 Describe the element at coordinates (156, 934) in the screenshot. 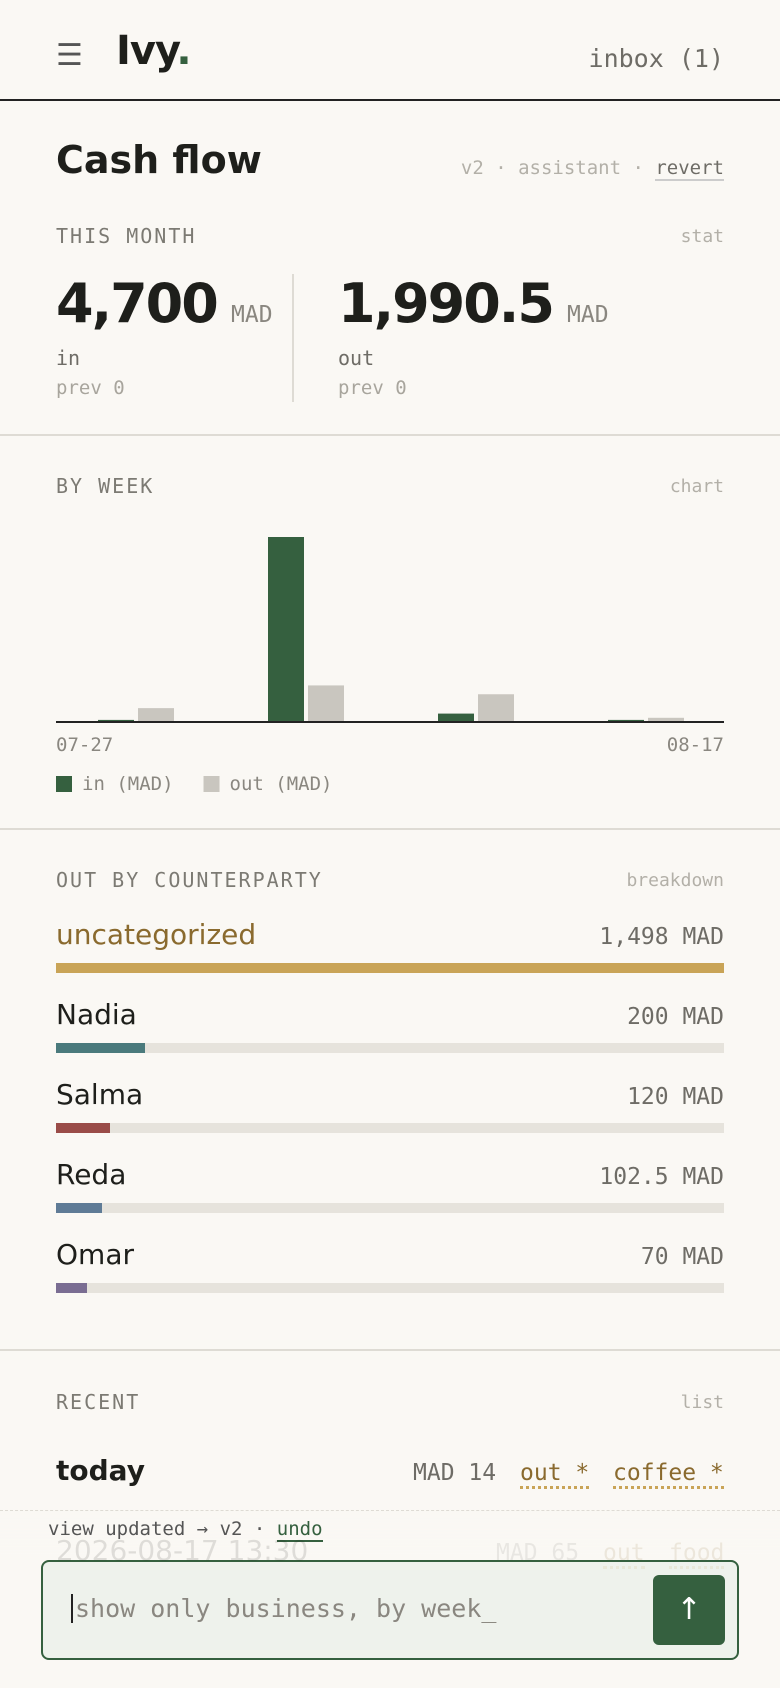

I see `counterparty-name: uncategorized` at that location.